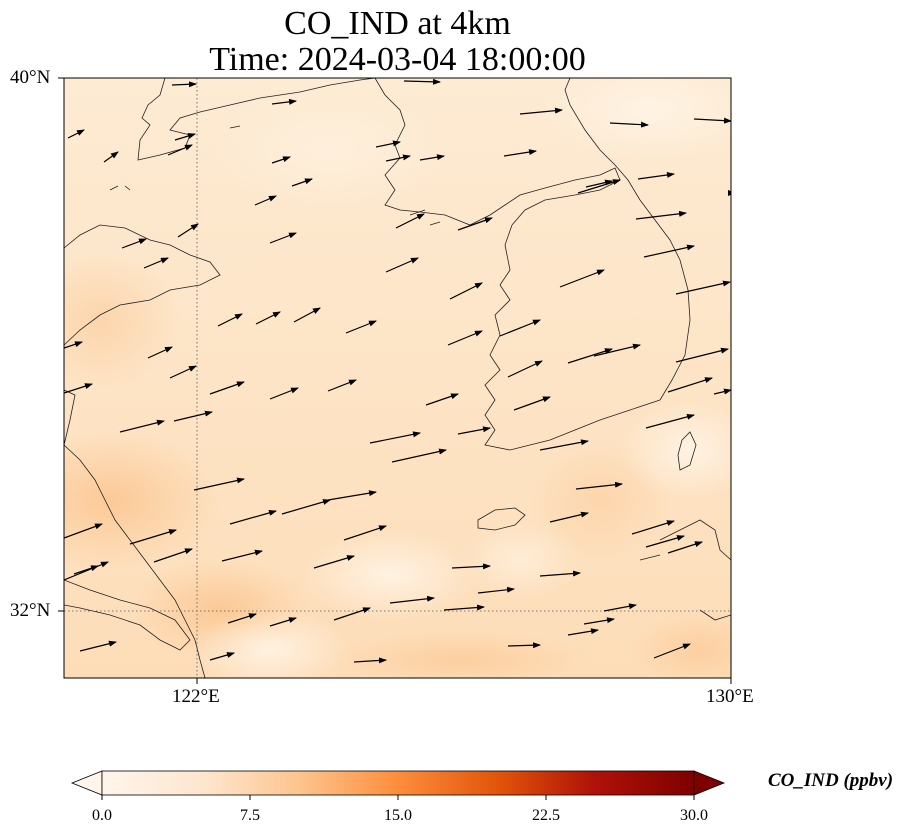 This screenshot has height=836, width=915. Describe the element at coordinates (730, 696) in the screenshot. I see `lon-label-130e: 130°E` at that location.